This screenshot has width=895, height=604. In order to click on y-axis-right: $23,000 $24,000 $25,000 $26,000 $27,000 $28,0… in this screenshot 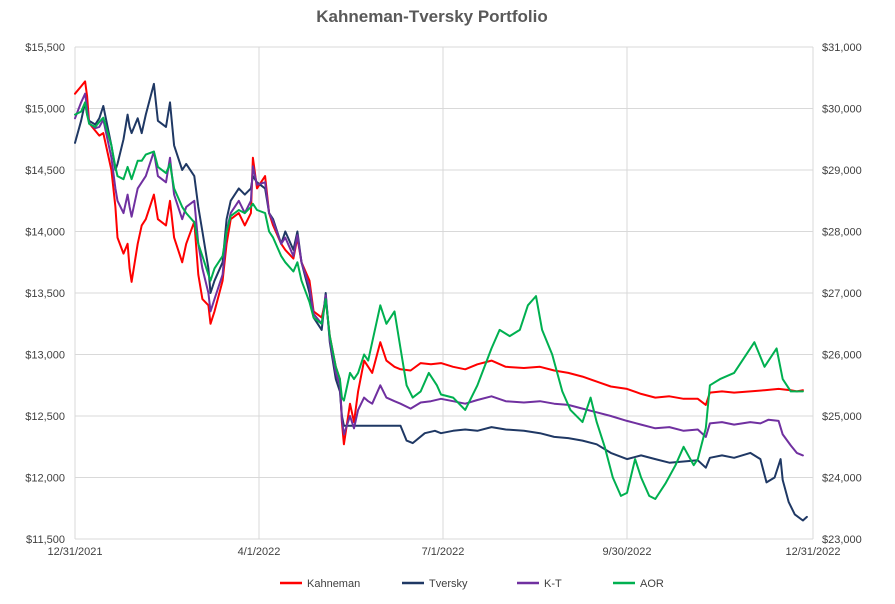, I will do `click(842, 294)`.